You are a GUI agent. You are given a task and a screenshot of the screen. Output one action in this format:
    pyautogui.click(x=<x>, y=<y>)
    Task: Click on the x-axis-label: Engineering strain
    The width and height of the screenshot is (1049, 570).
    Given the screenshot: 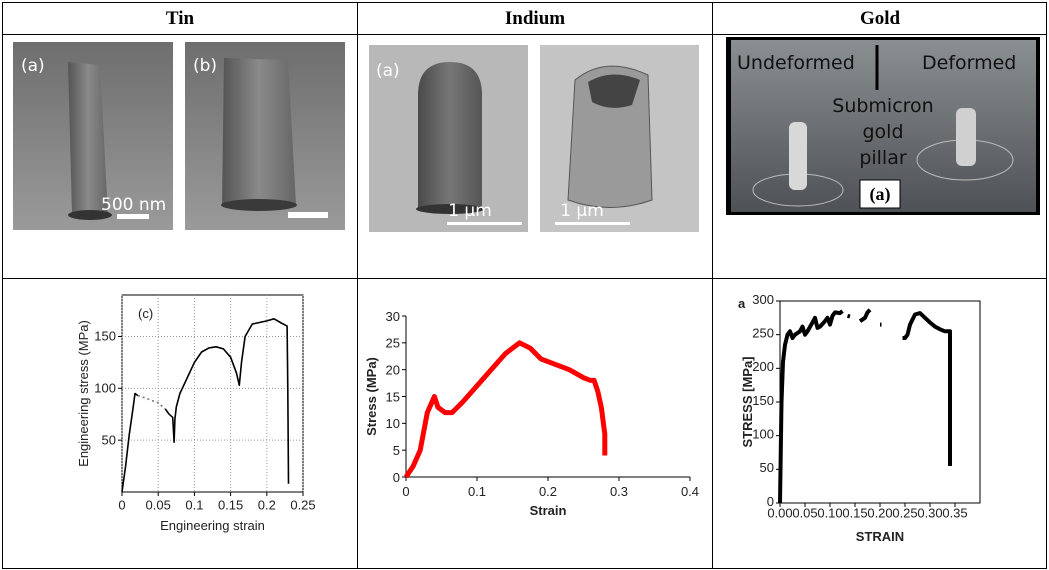 What is the action you would take?
    pyautogui.click(x=212, y=525)
    